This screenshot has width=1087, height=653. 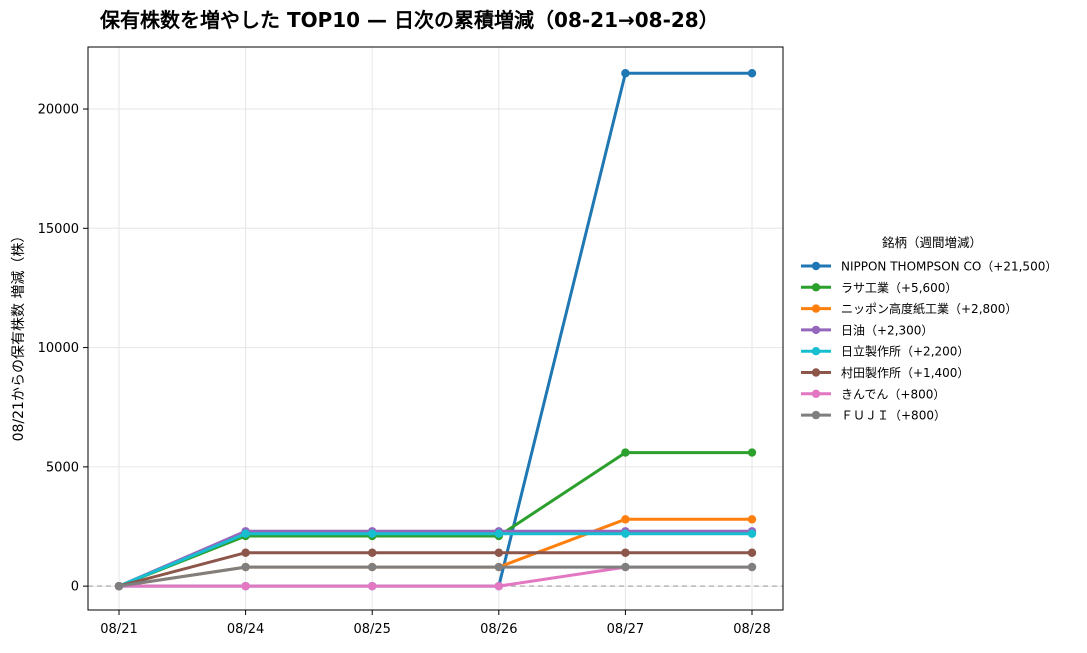 I want to click on legend-title: 銘柄（週間増減）, so click(x=932, y=242).